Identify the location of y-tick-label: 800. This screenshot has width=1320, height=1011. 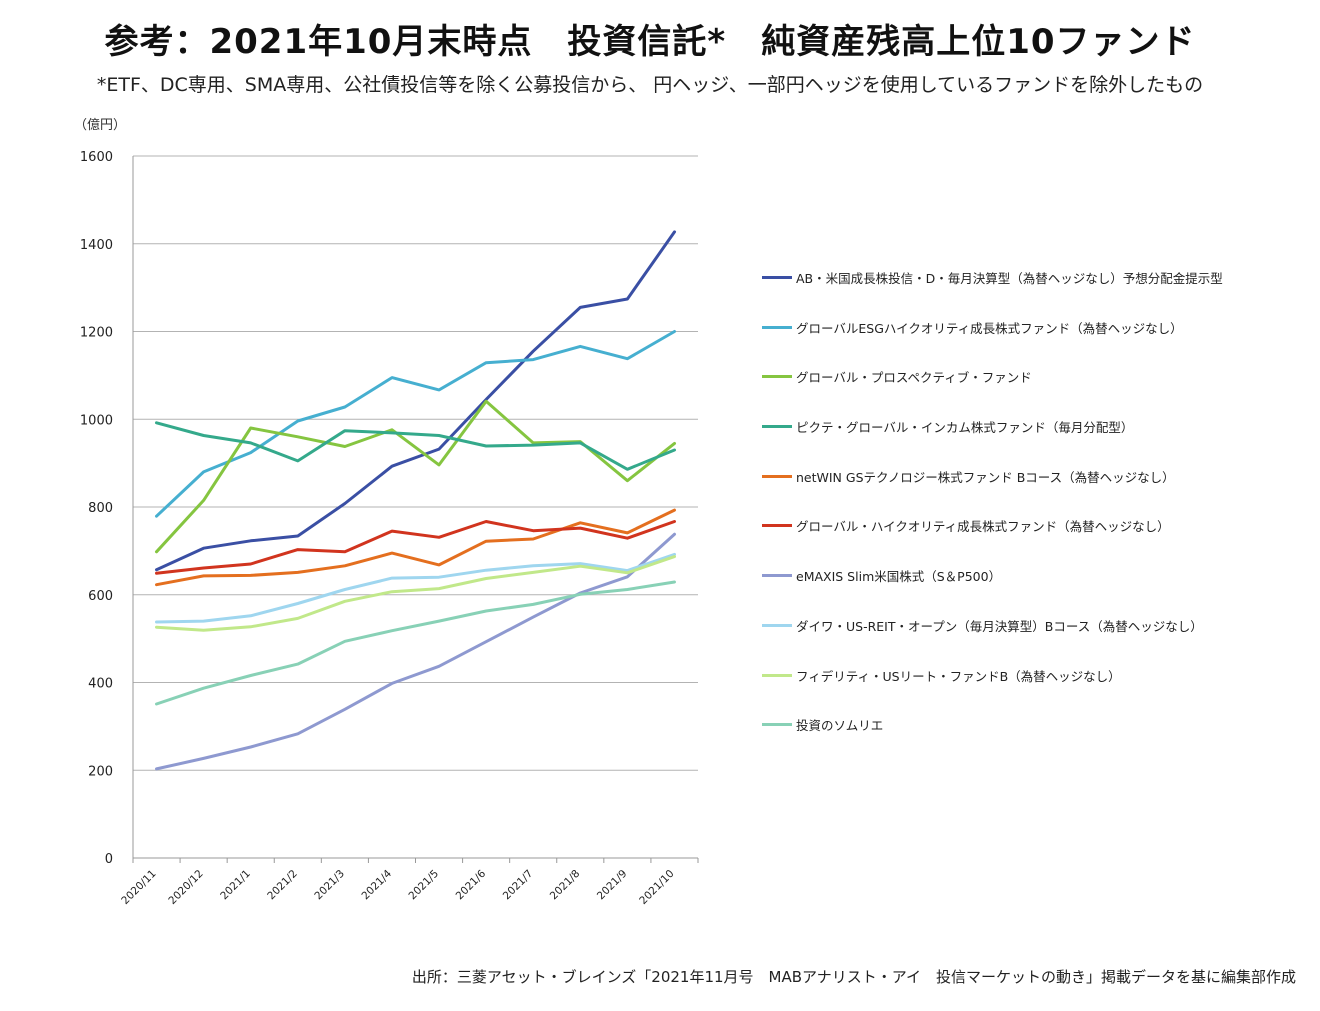
(100, 508).